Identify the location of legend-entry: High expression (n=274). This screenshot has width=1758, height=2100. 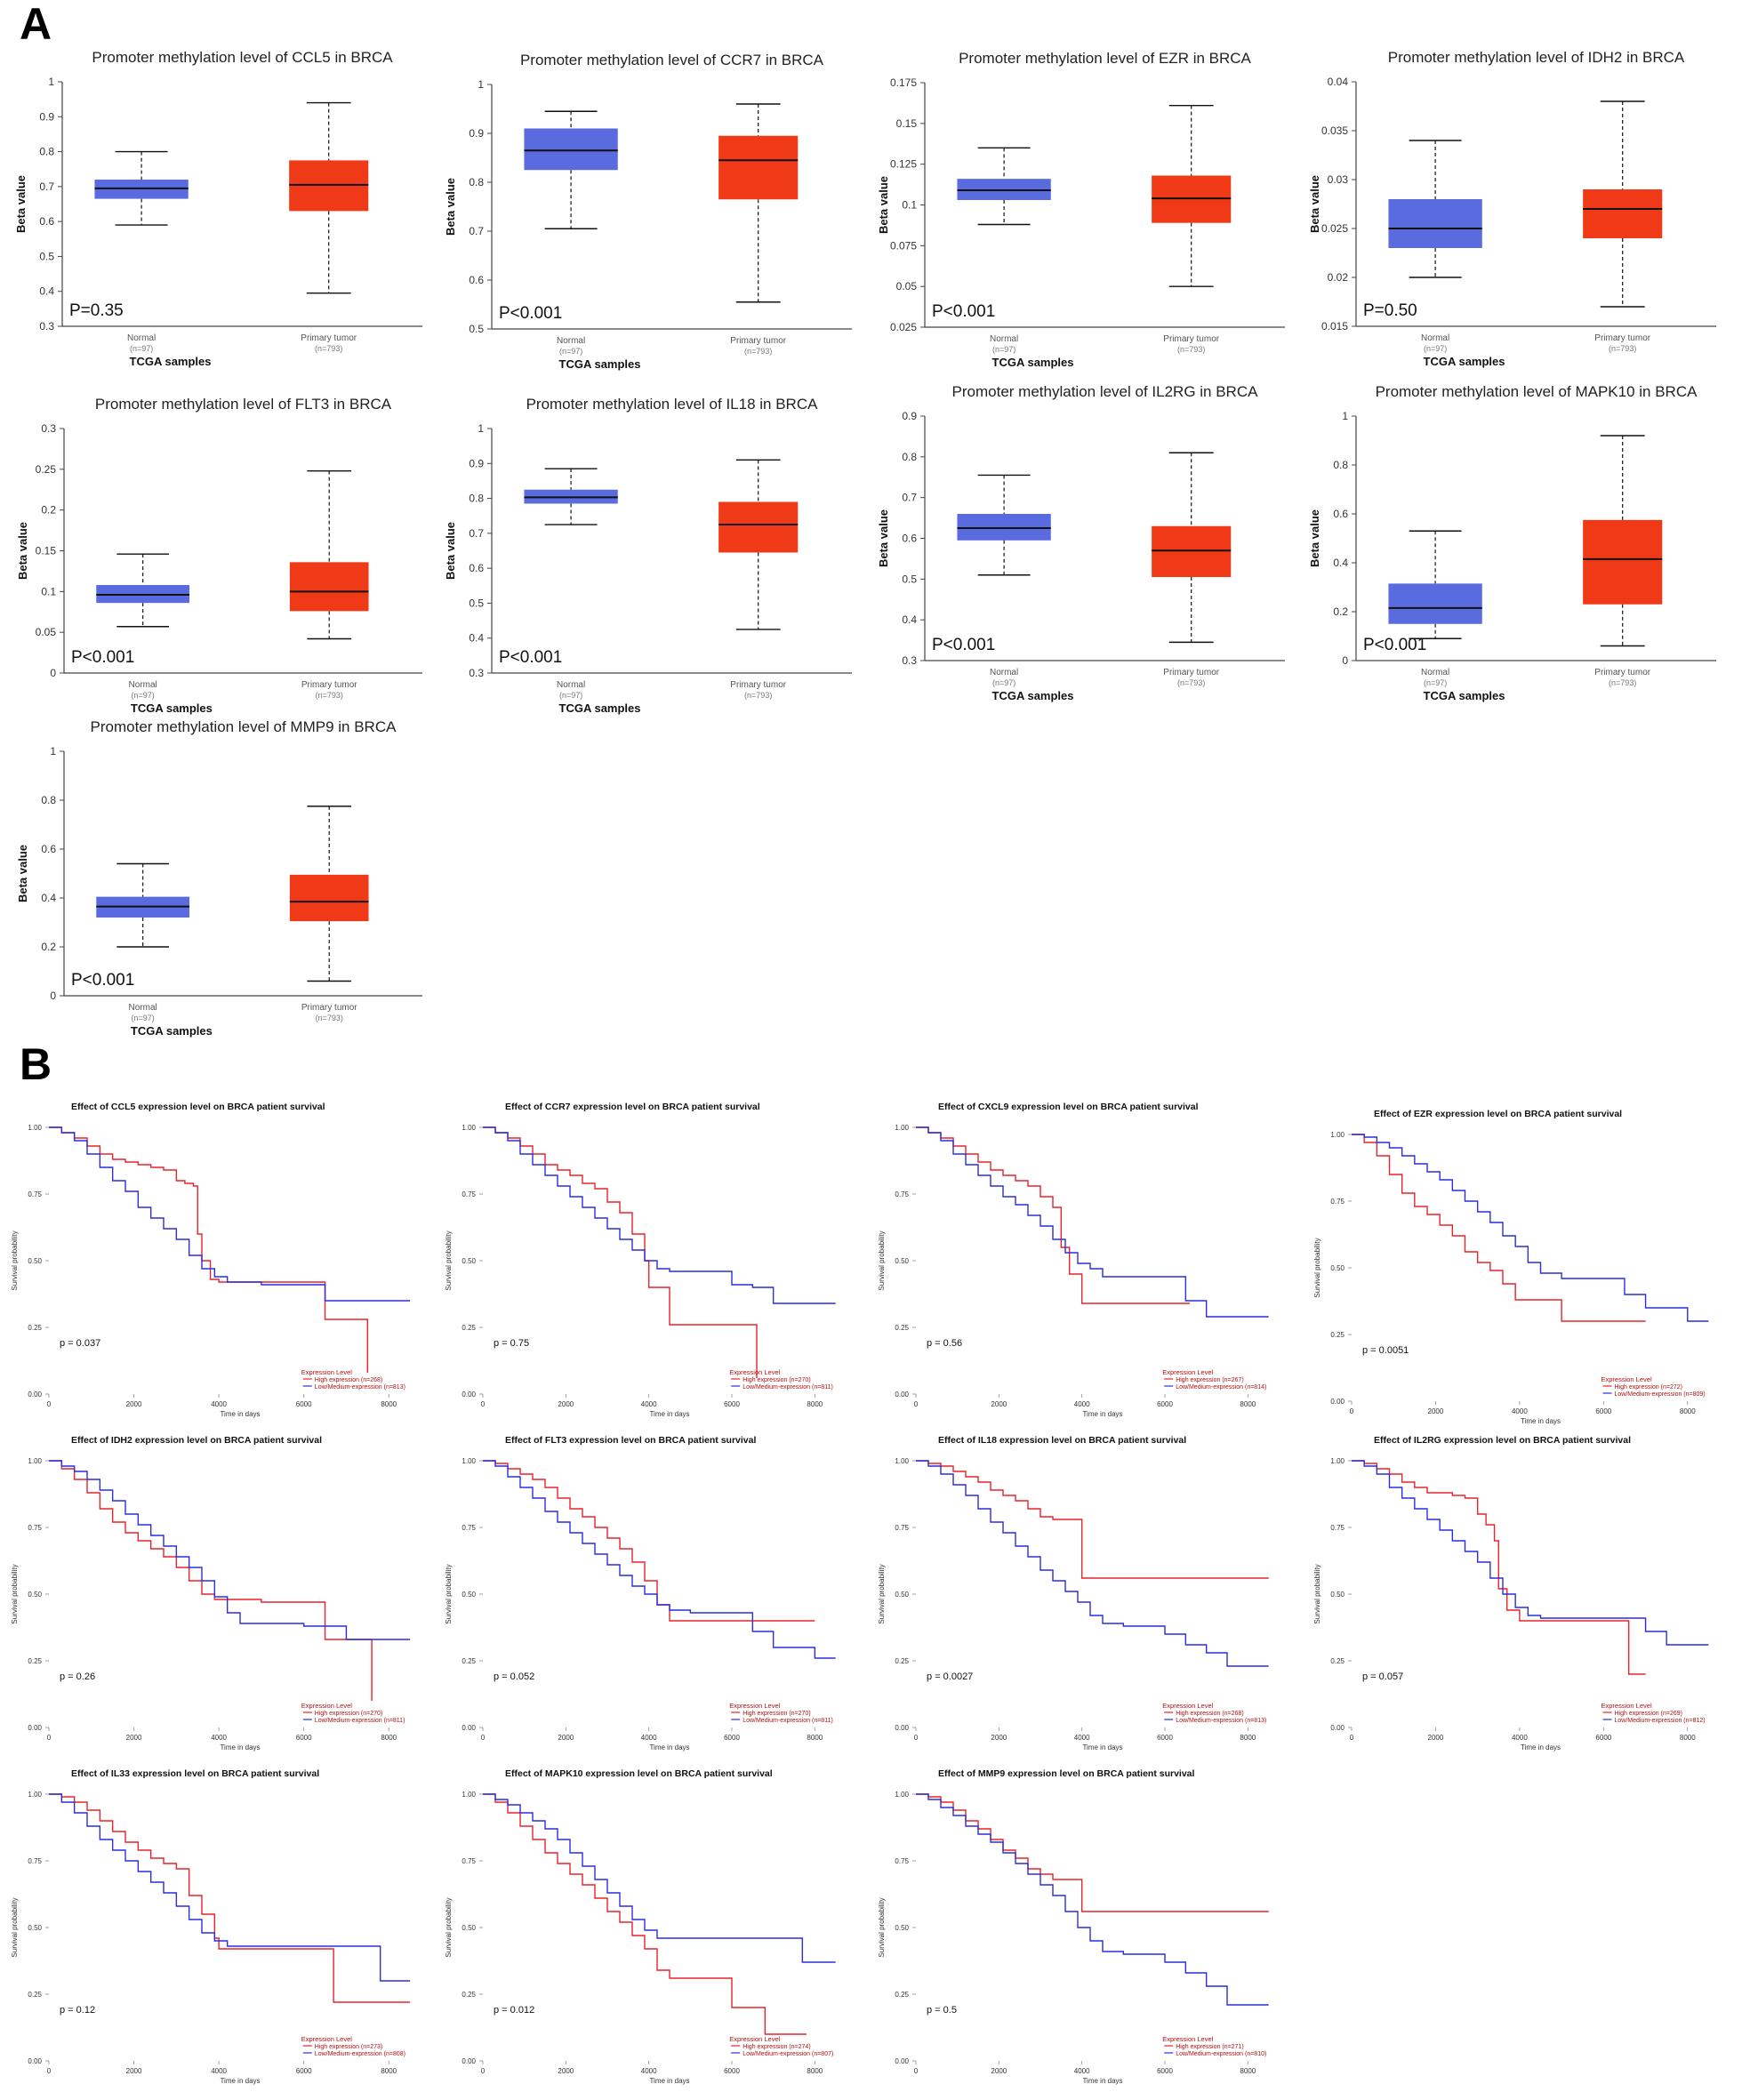
(776, 2047).